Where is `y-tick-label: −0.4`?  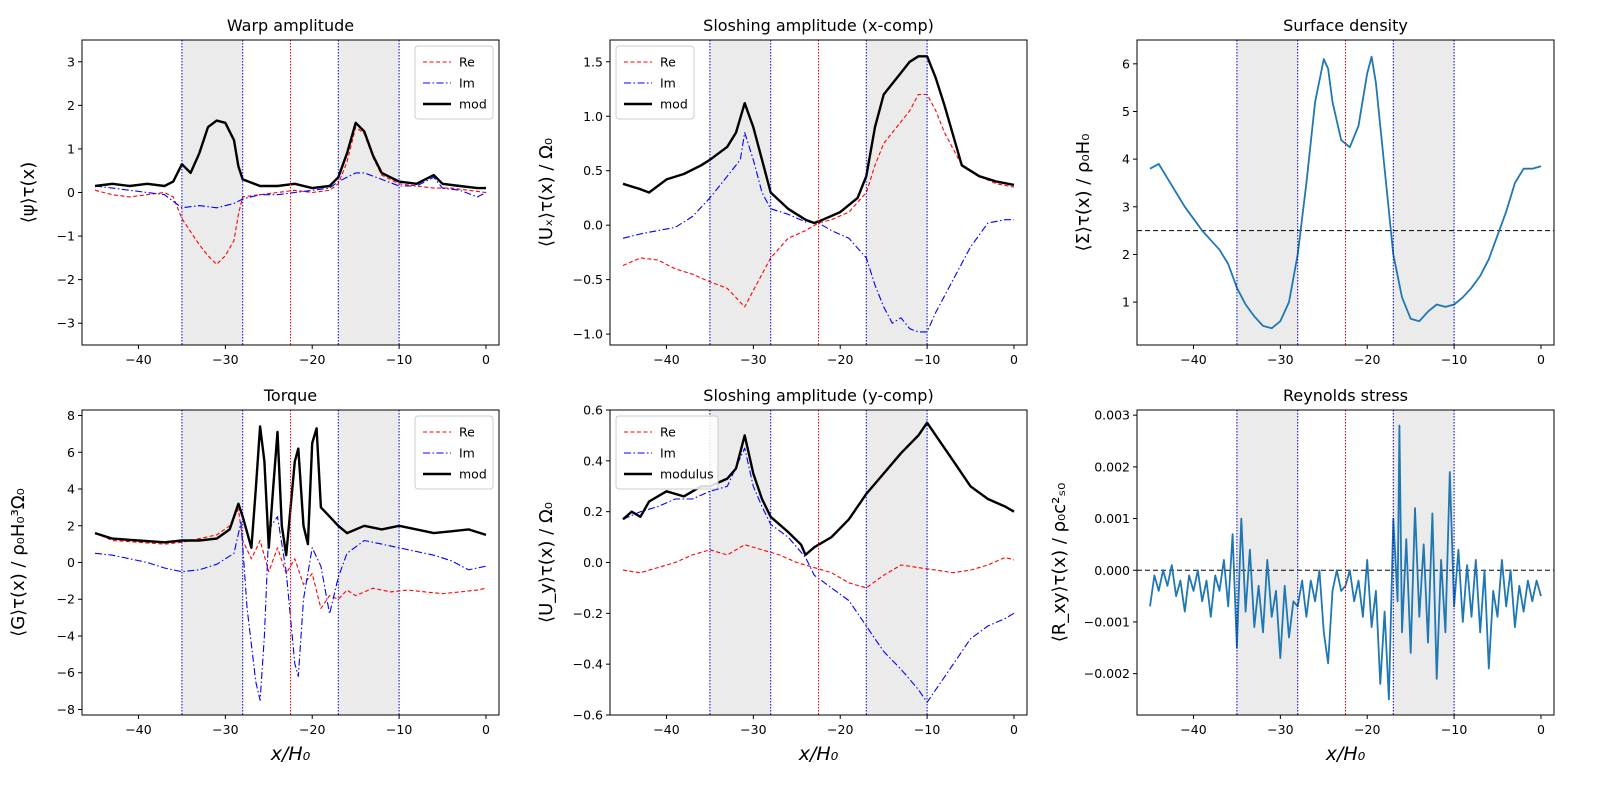
y-tick-label: −0.4 is located at coordinates (588, 664).